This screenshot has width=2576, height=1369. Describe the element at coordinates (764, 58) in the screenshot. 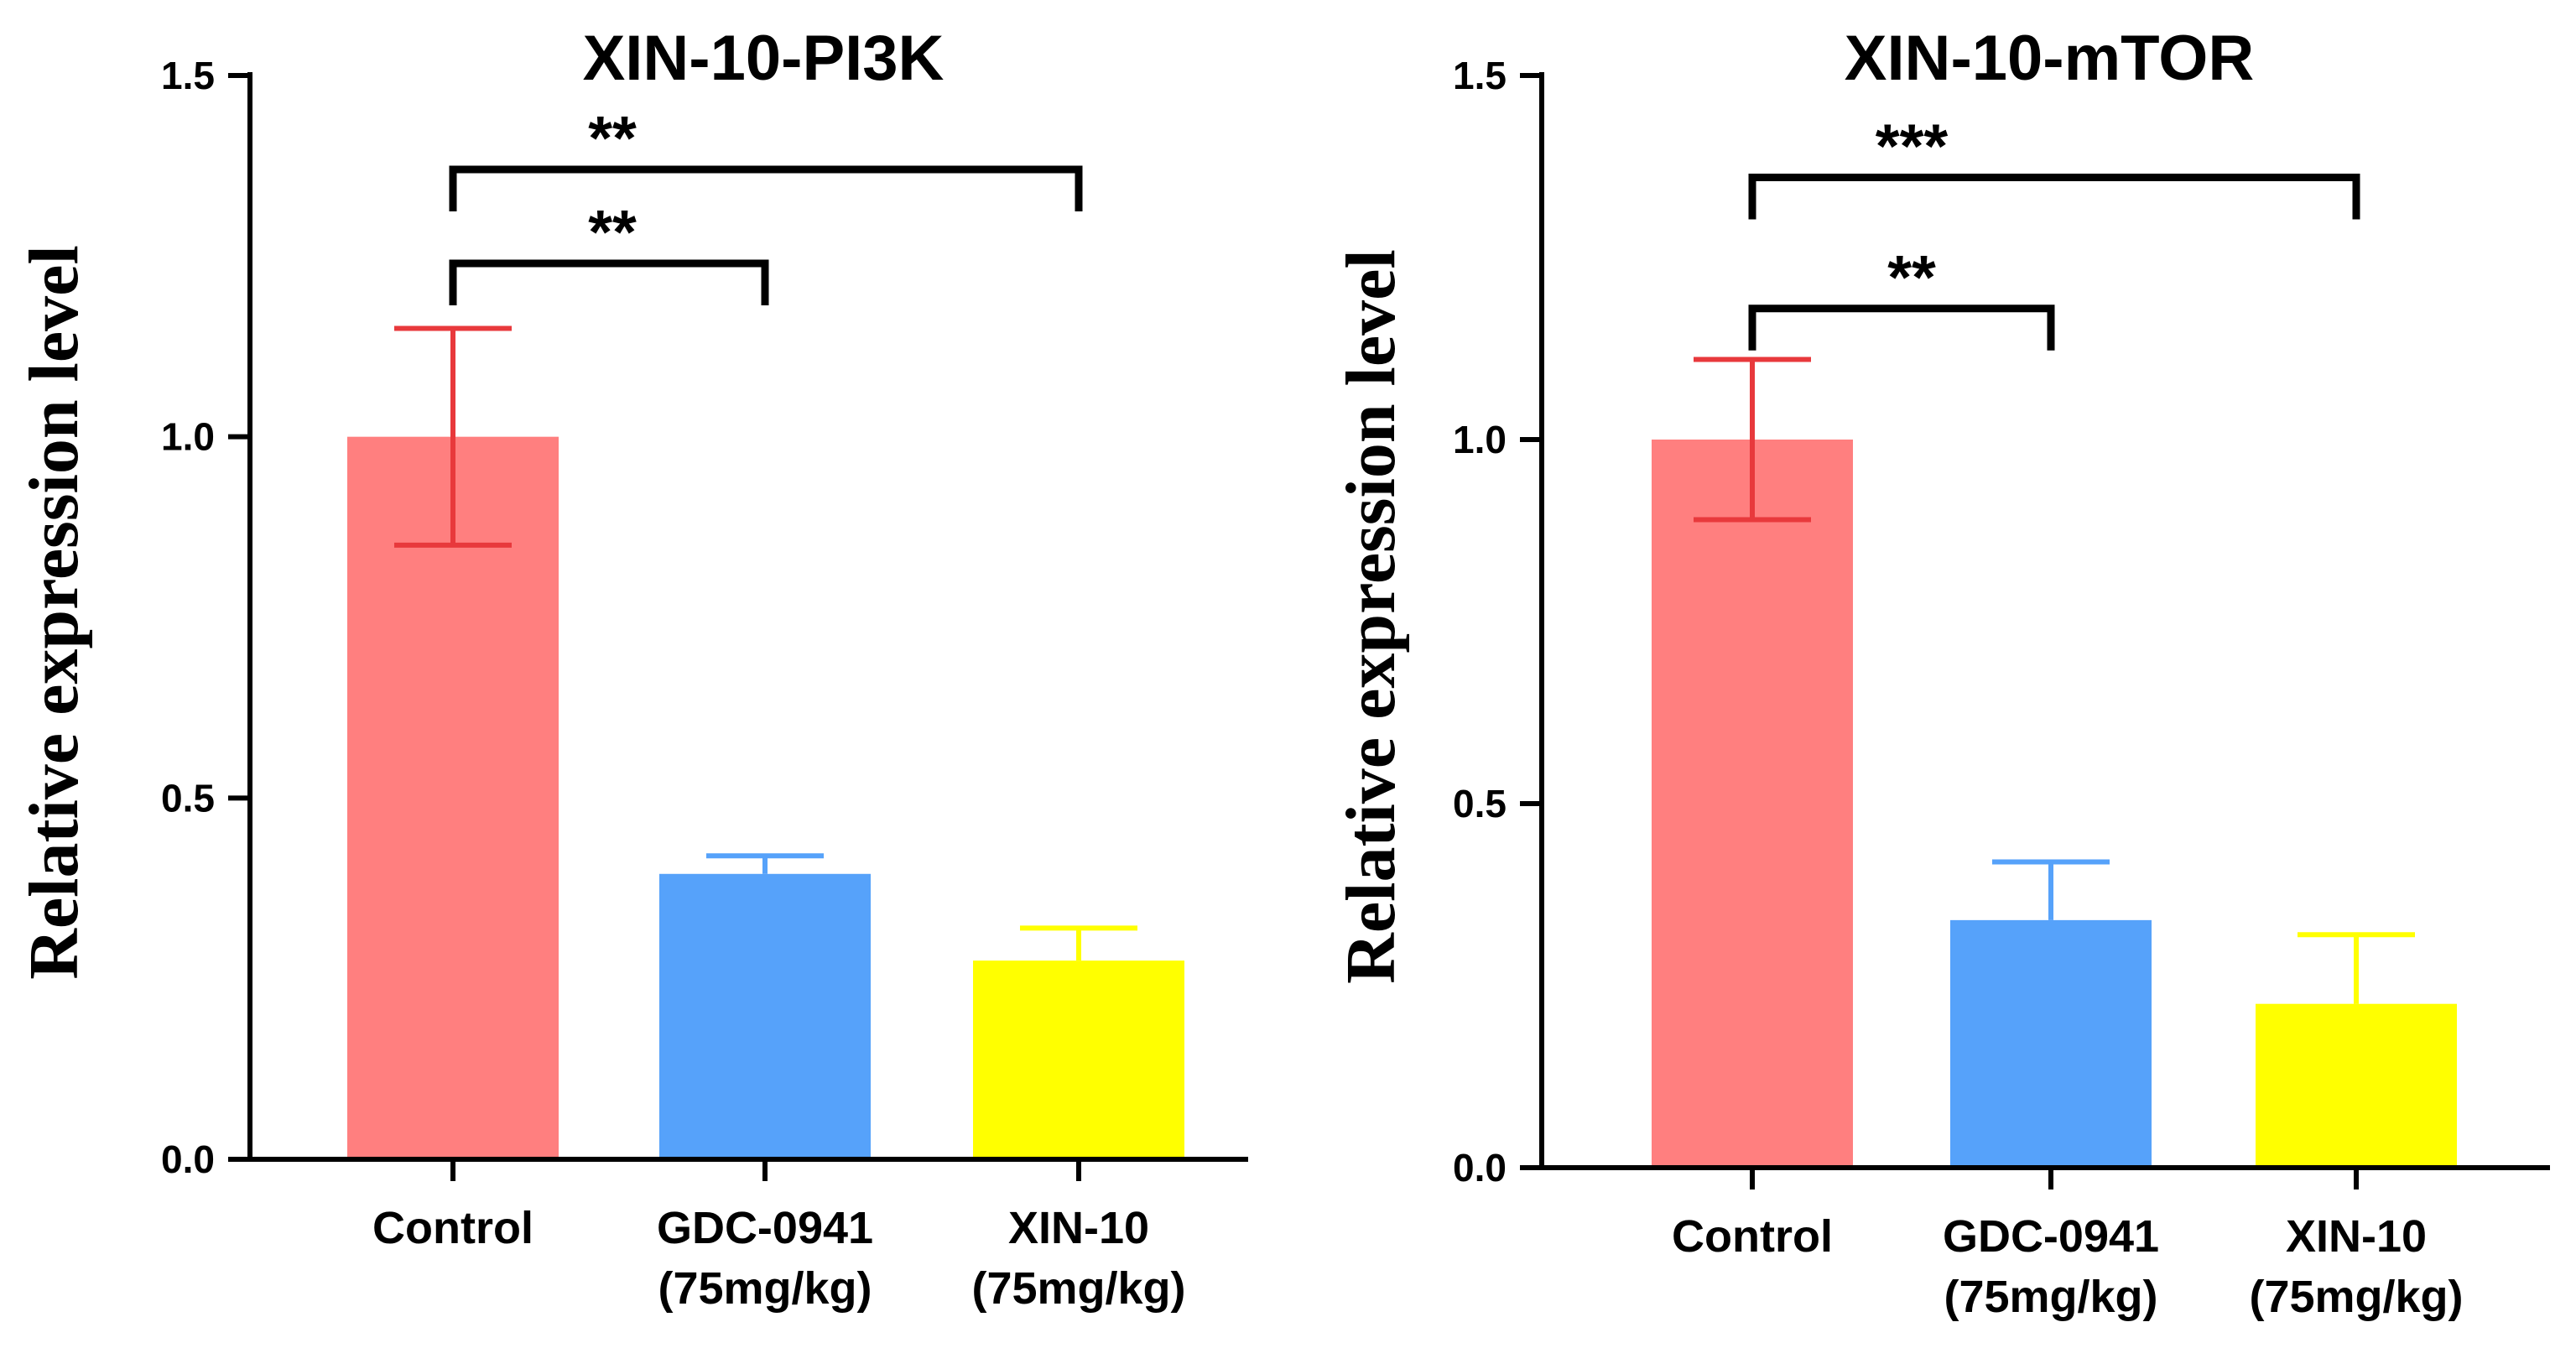

I see `chart-title: XIN-10-PI3K` at that location.